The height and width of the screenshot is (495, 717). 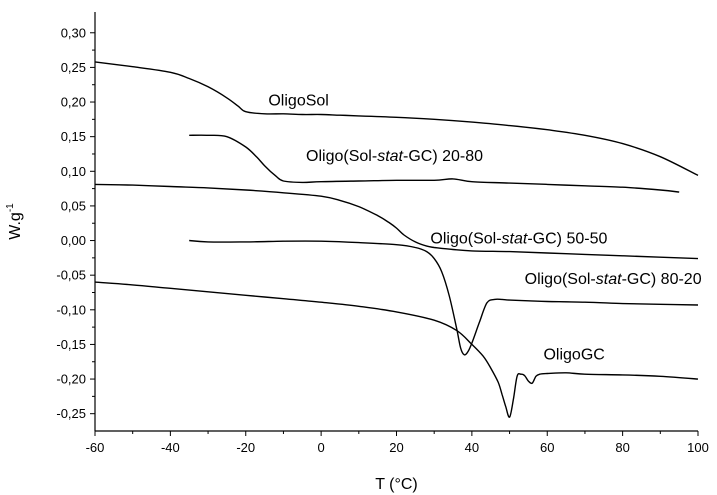 I want to click on x-tick-label: 60, so click(x=547, y=447).